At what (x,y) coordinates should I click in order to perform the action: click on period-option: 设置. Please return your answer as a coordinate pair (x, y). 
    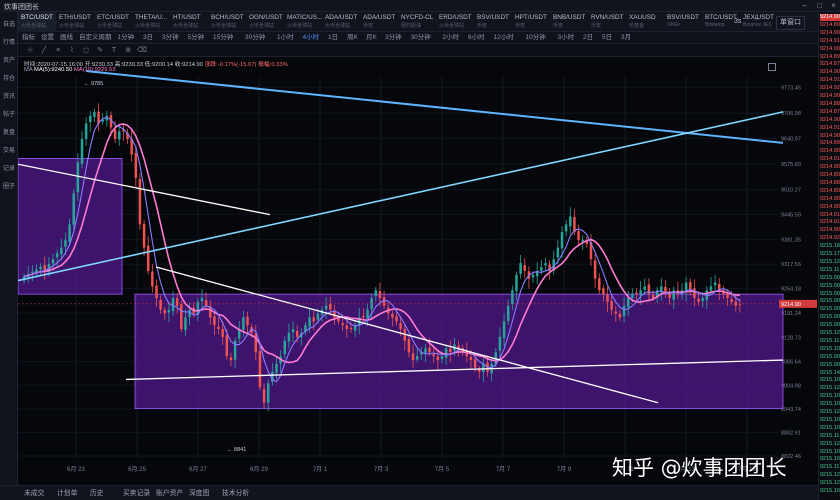
    Looking at the image, I should click on (47, 37).